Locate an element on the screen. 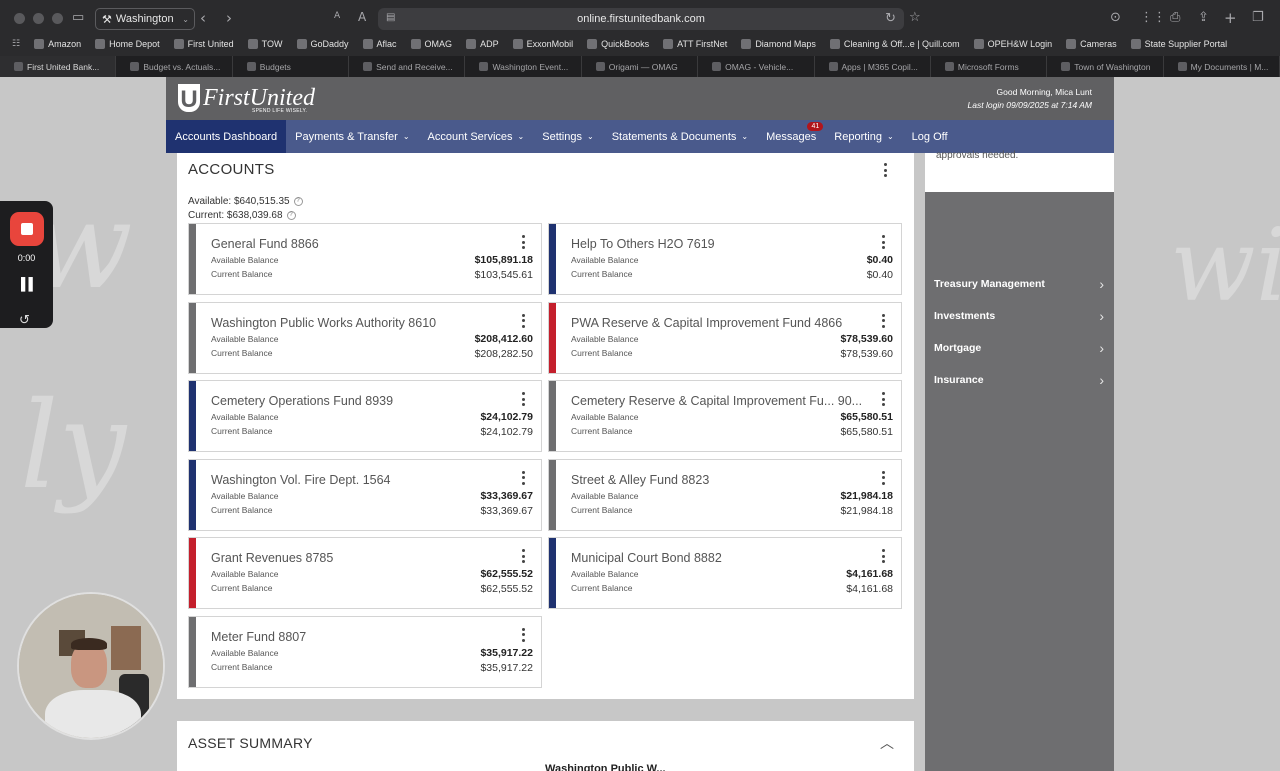 This screenshot has width=1280, height=771. accounts-menu-icon is located at coordinates (885, 170).